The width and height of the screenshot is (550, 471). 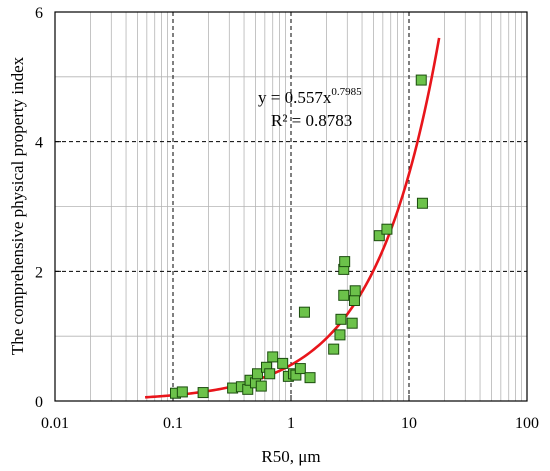 What do you see at coordinates (39, 143) in the screenshot?
I see `y-tick-label: 4` at bounding box center [39, 143].